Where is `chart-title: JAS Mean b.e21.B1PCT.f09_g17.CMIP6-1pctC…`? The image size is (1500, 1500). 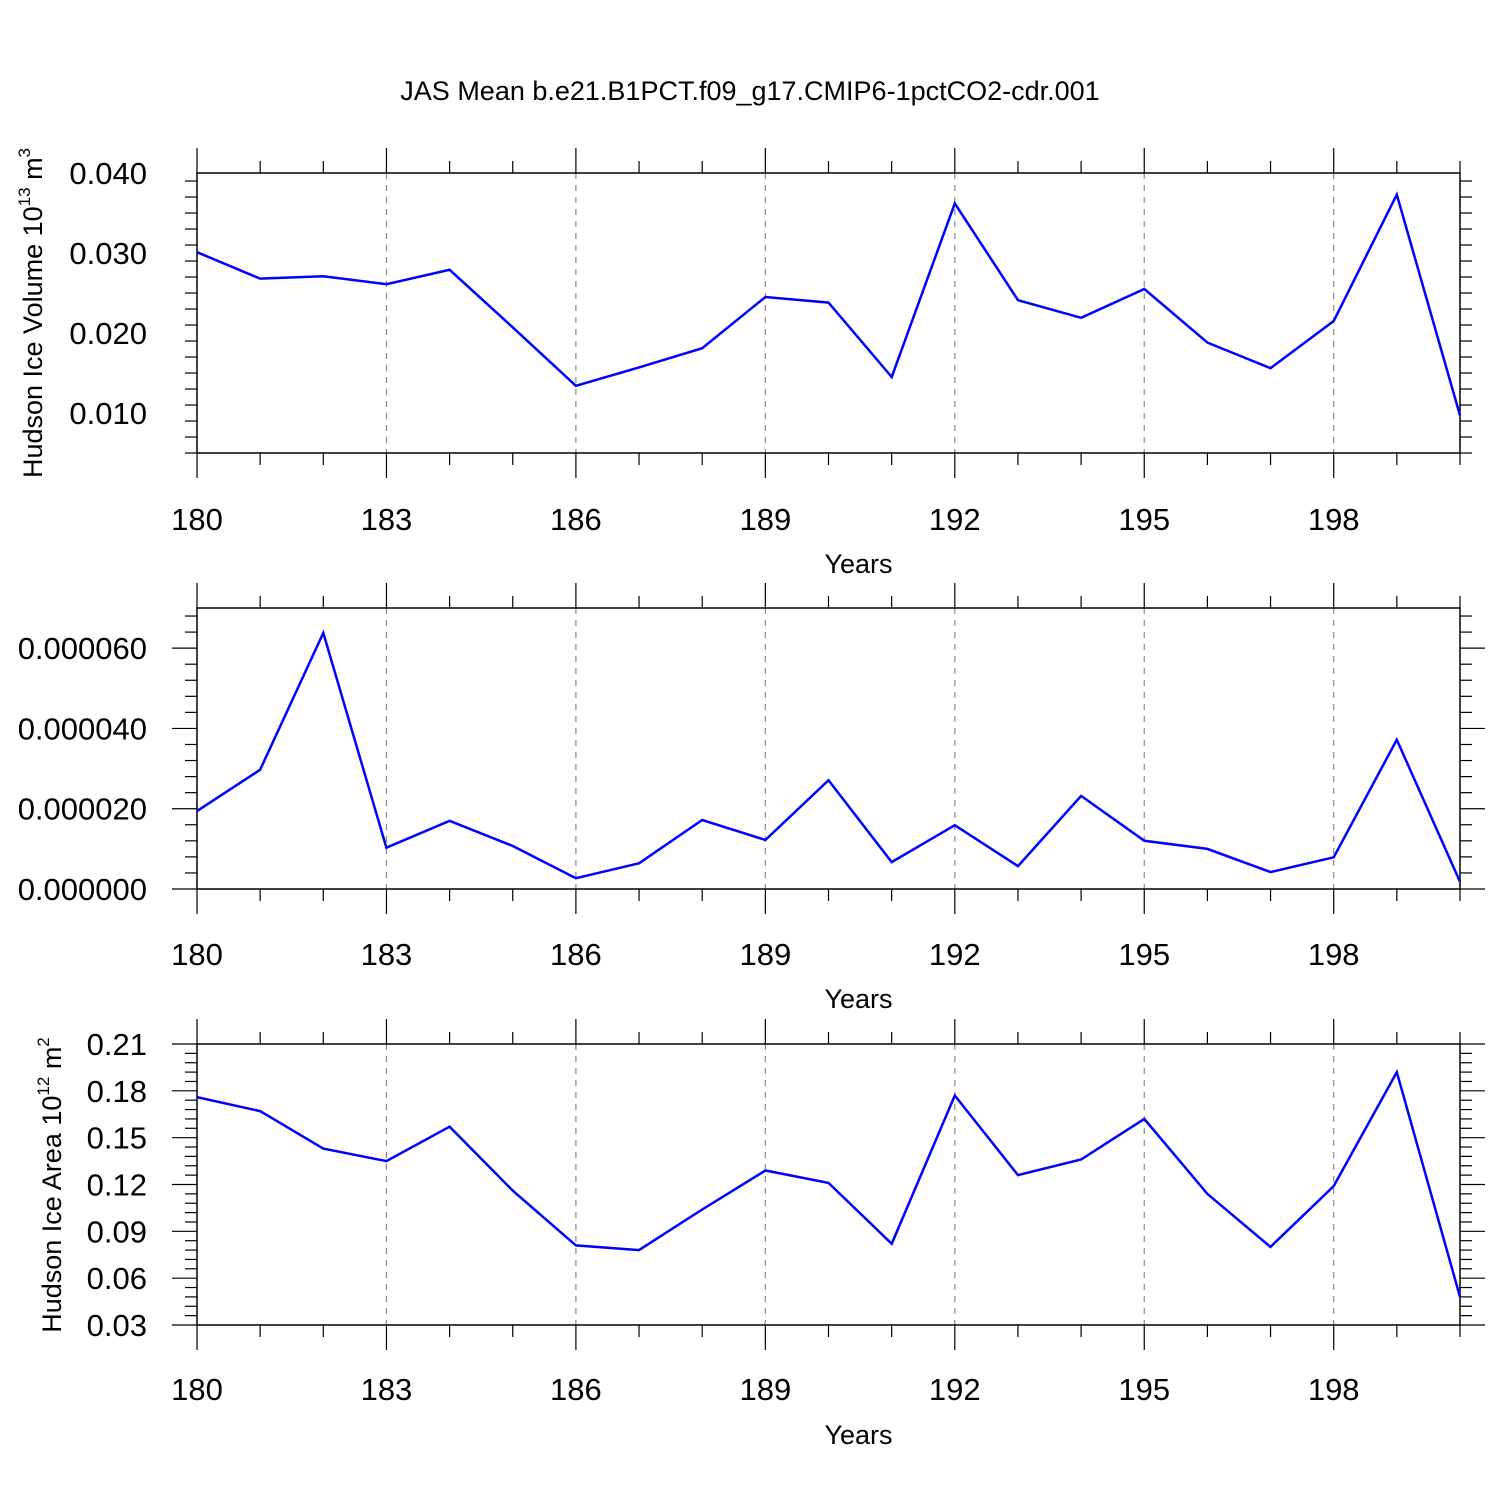 chart-title: JAS Mean b.e21.B1PCT.f09_g17.CMIP6-1pctC… is located at coordinates (749, 91).